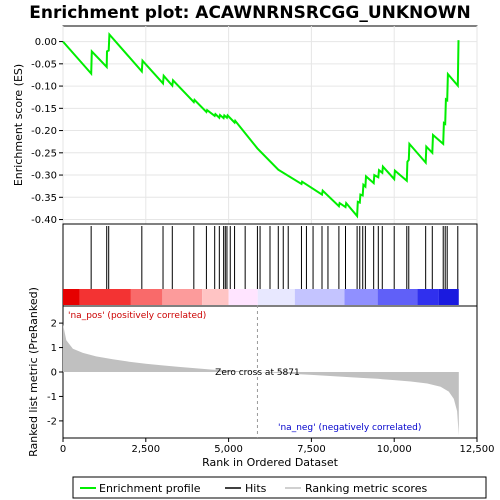 This screenshot has width=500, height=500. What do you see at coordinates (18, 125) in the screenshot?
I see `es-y-axis-label: Enrichment score (ES)` at bounding box center [18, 125].